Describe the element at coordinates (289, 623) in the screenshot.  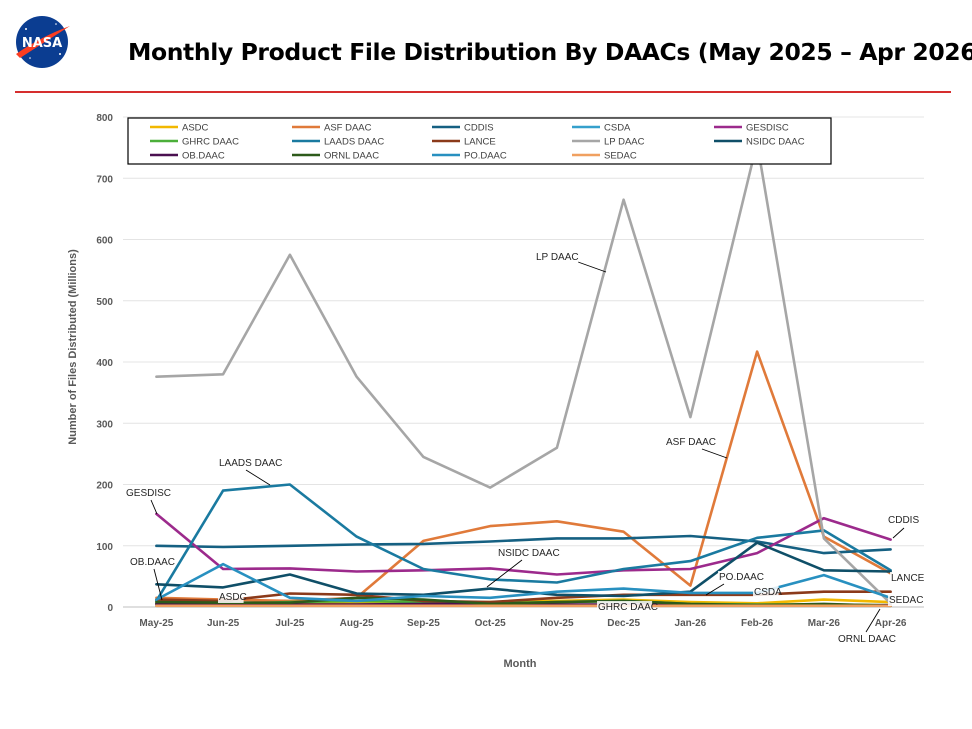
I see `x-tick-label: Jul-25` at that location.